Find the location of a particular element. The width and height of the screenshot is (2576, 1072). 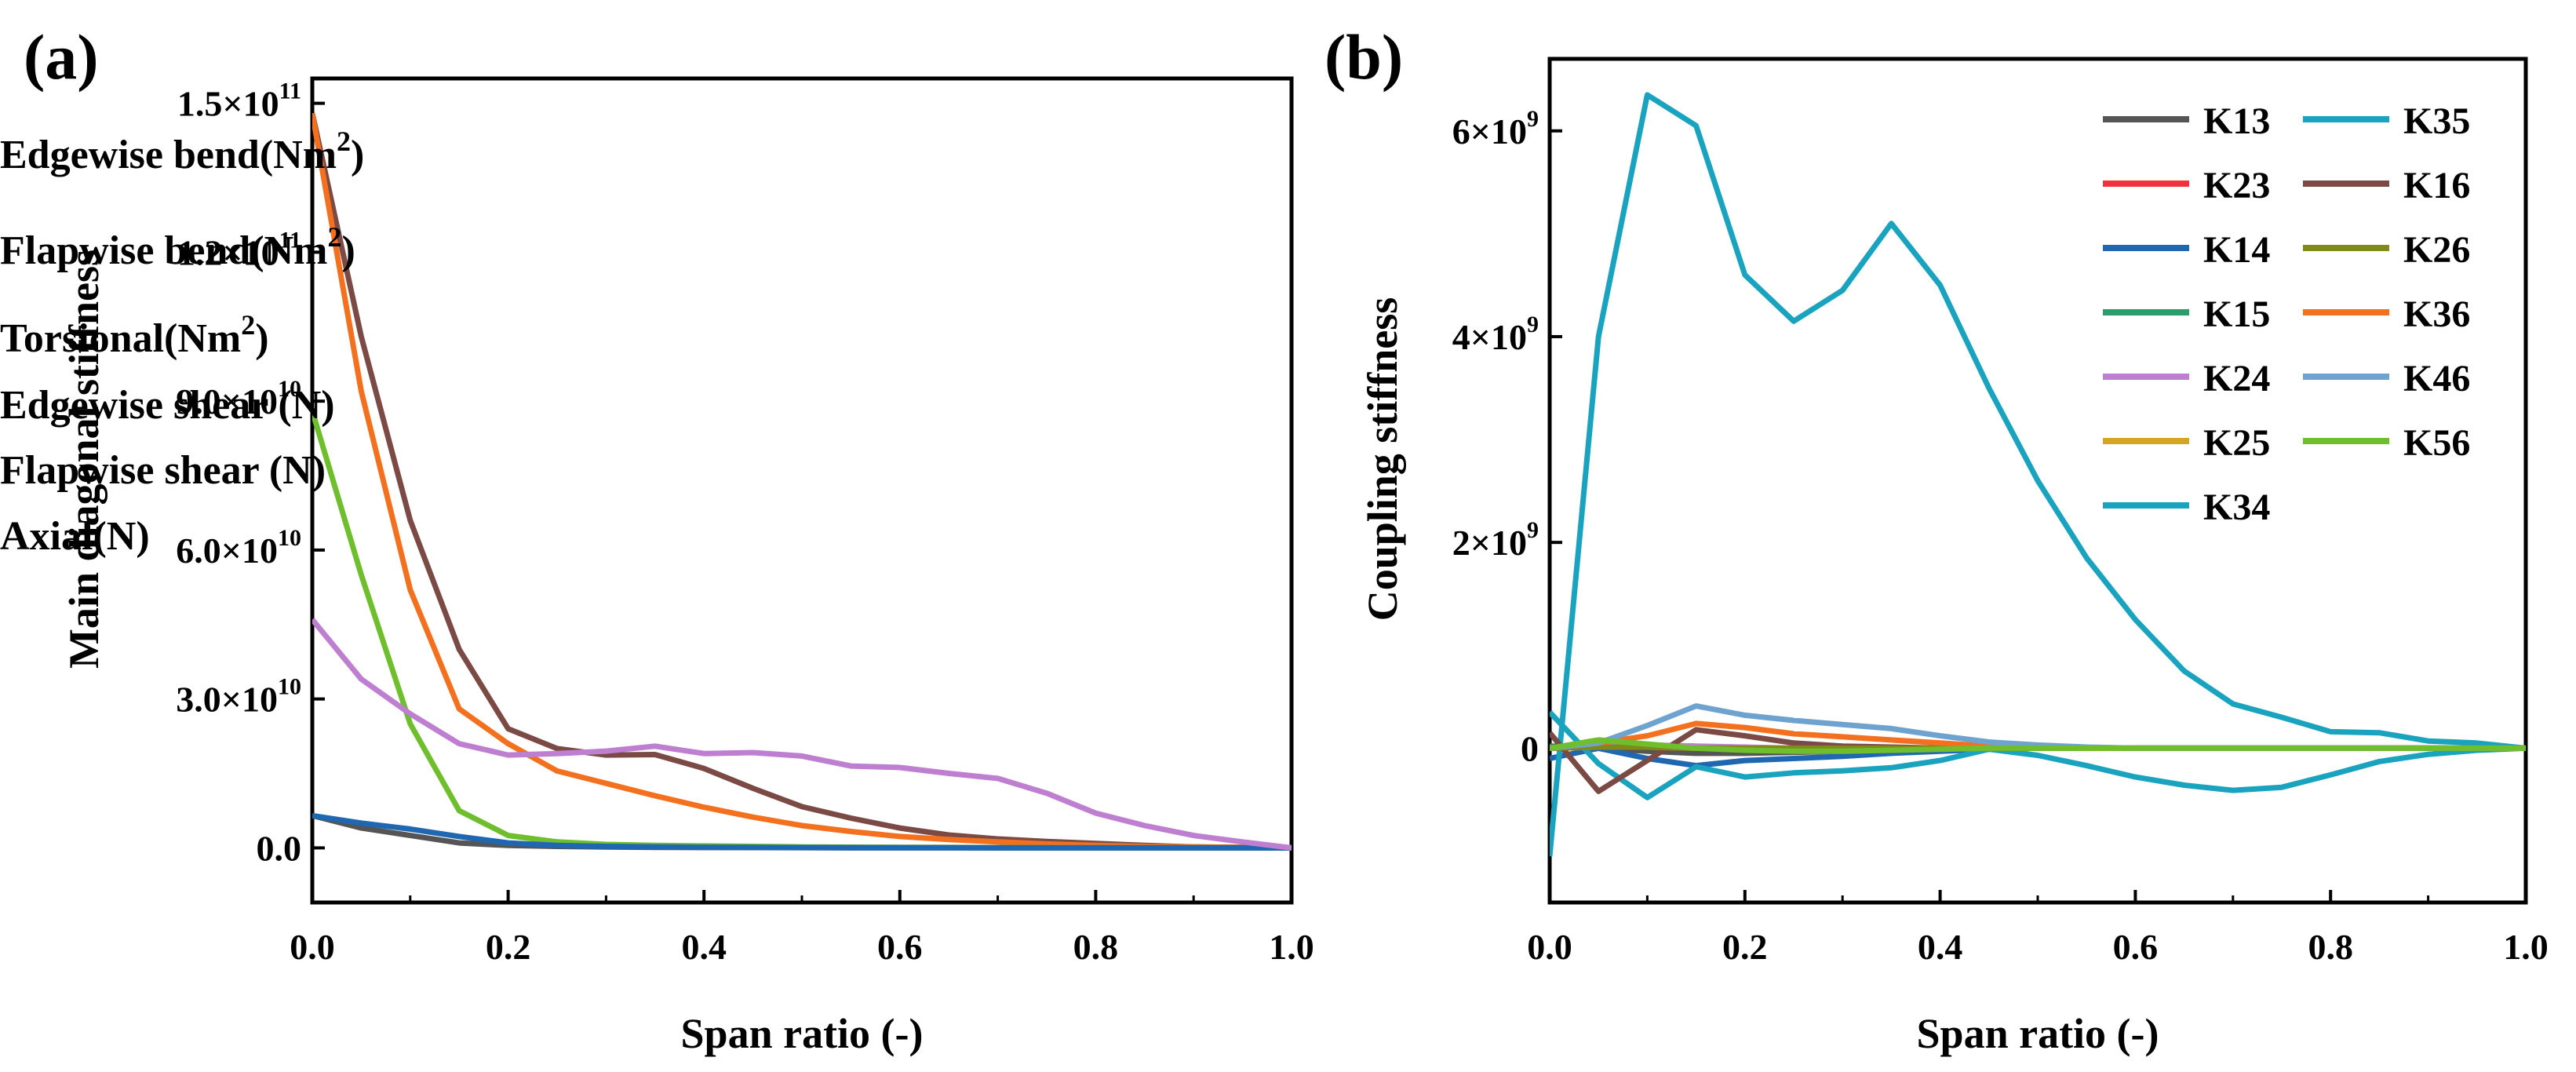

legend-label: K35 is located at coordinates (2436, 121).